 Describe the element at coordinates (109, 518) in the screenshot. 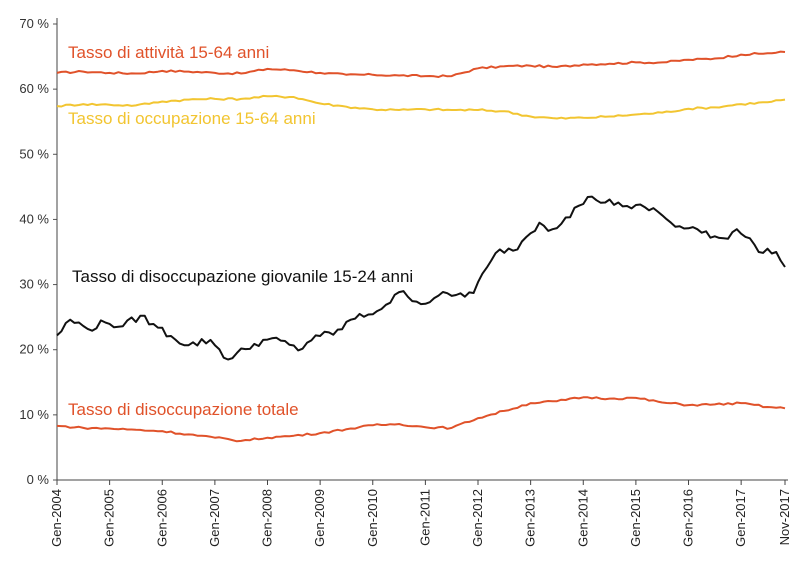

I see `x-tick-label: Gen-2005` at that location.